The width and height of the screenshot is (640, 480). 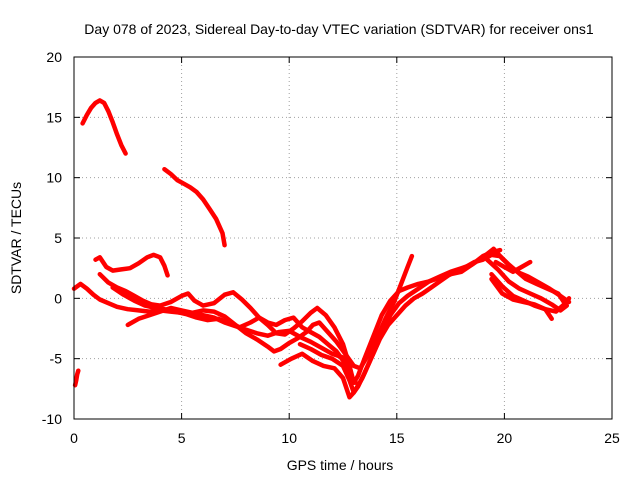 What do you see at coordinates (58, 238) in the screenshot?
I see `y-tick-label: 5` at bounding box center [58, 238].